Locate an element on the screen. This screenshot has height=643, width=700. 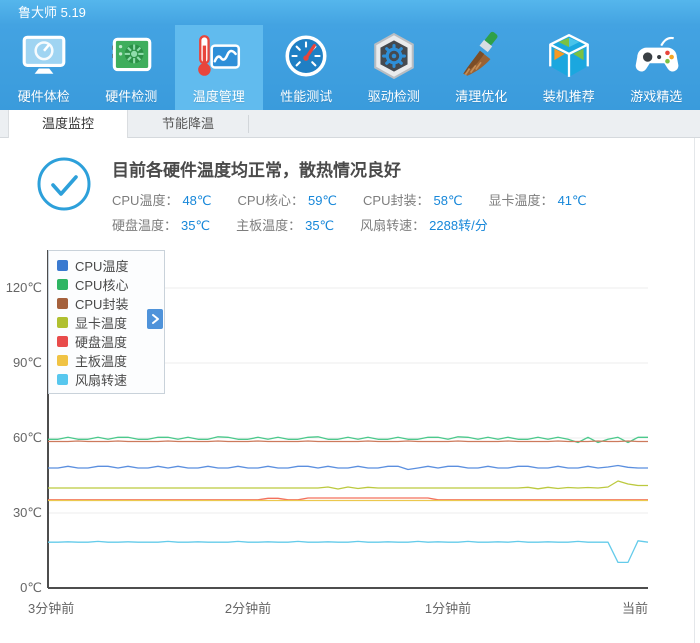
toolbar-item-3: 温度管理 is located at coordinates (219, 67).